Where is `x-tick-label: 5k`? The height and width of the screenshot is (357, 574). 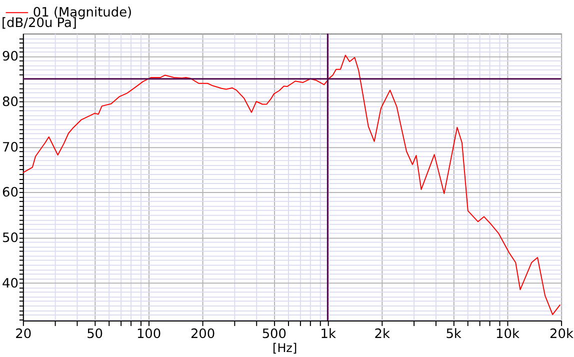 x-tick-label: 5k is located at coordinates (454, 334).